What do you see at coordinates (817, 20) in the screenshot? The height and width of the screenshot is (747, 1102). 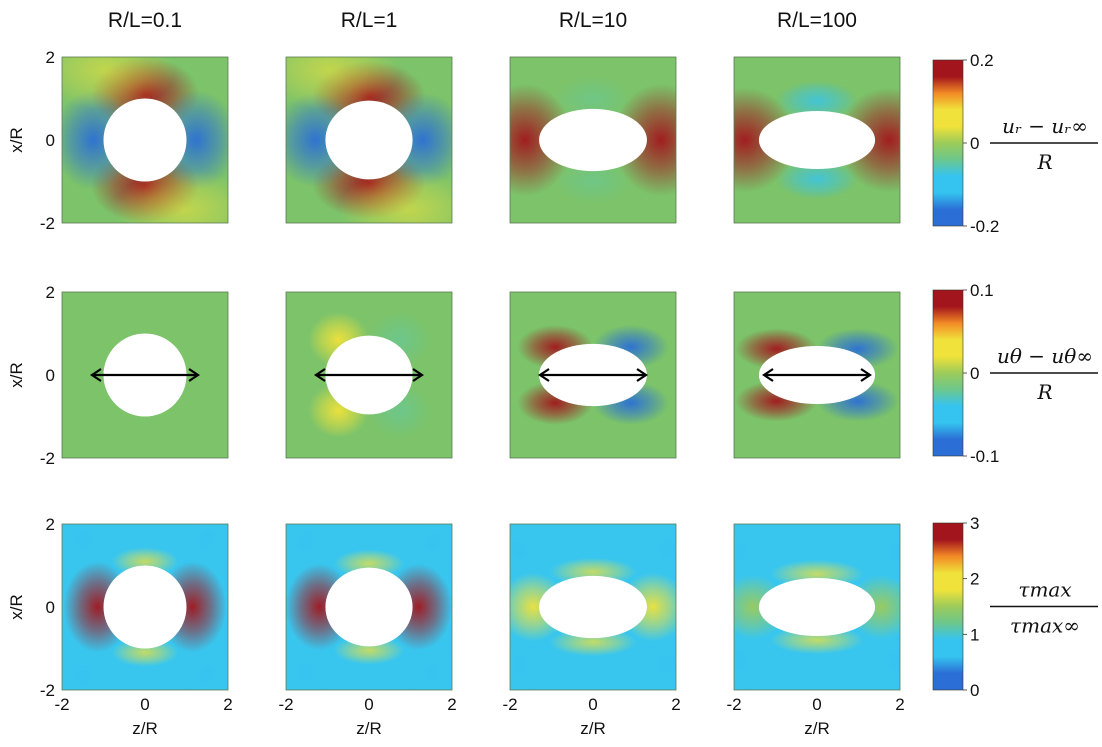 I see `column-title: R/L=100` at bounding box center [817, 20].